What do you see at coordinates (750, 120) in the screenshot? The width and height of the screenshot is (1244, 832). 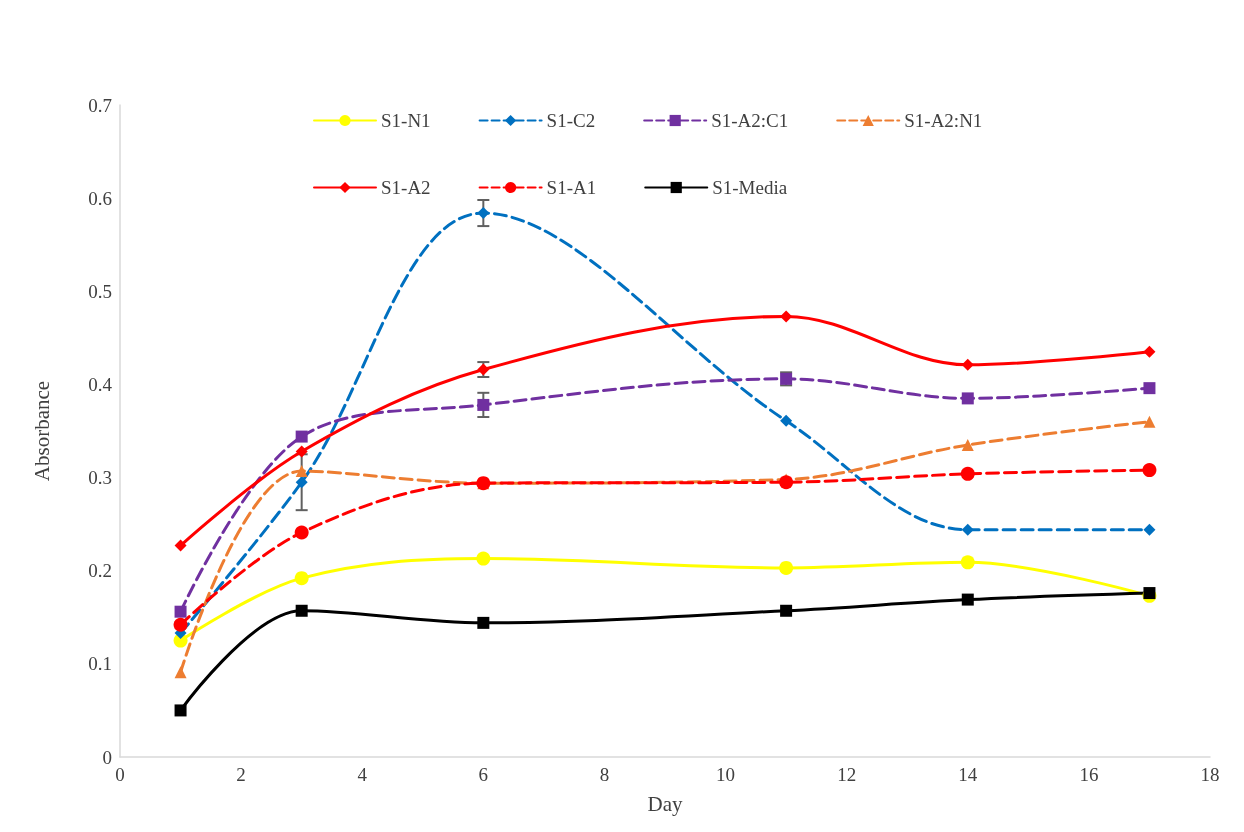 I see `legend-label: S1-A2:C1` at bounding box center [750, 120].